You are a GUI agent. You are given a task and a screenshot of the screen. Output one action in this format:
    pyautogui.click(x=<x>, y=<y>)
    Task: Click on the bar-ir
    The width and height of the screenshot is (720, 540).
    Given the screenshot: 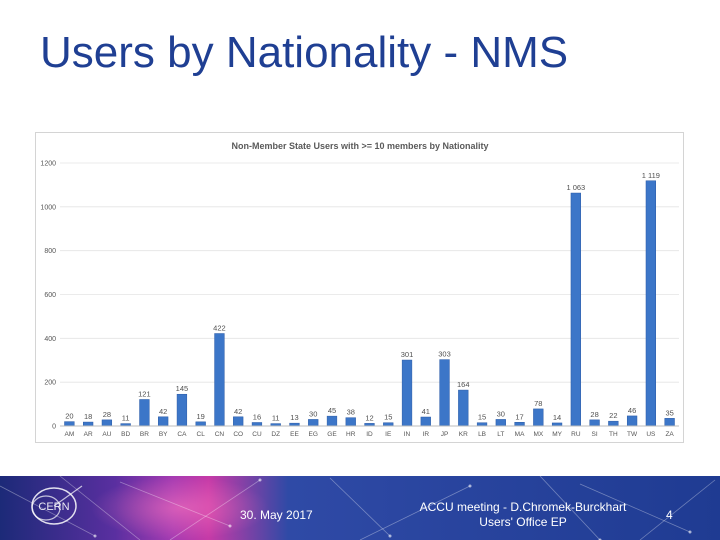 What is the action you would take?
    pyautogui.click(x=425, y=421)
    